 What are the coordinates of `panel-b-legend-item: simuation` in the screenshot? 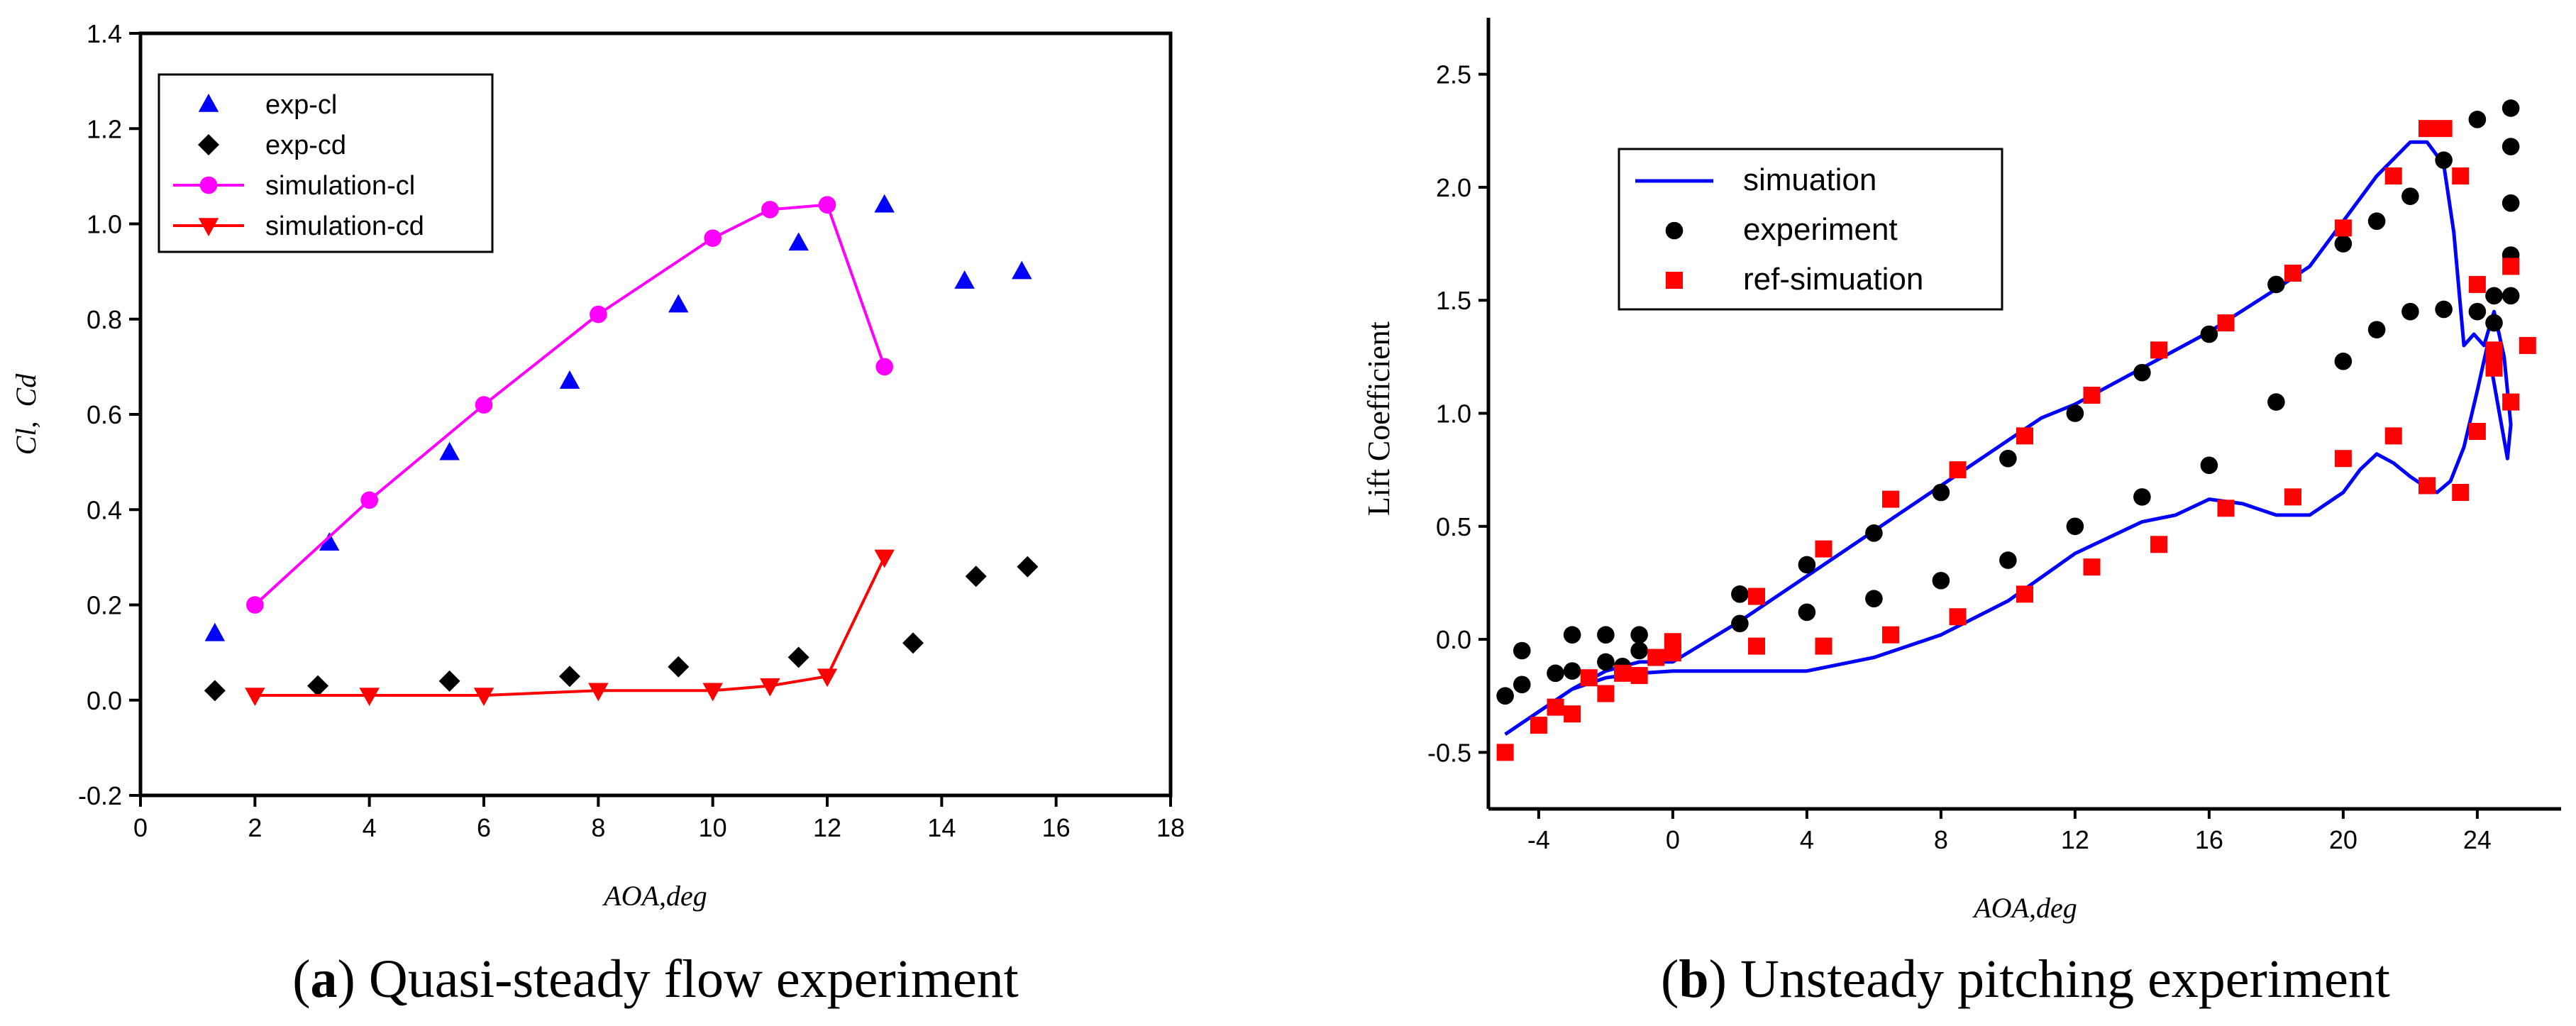 It's located at (1755, 180).